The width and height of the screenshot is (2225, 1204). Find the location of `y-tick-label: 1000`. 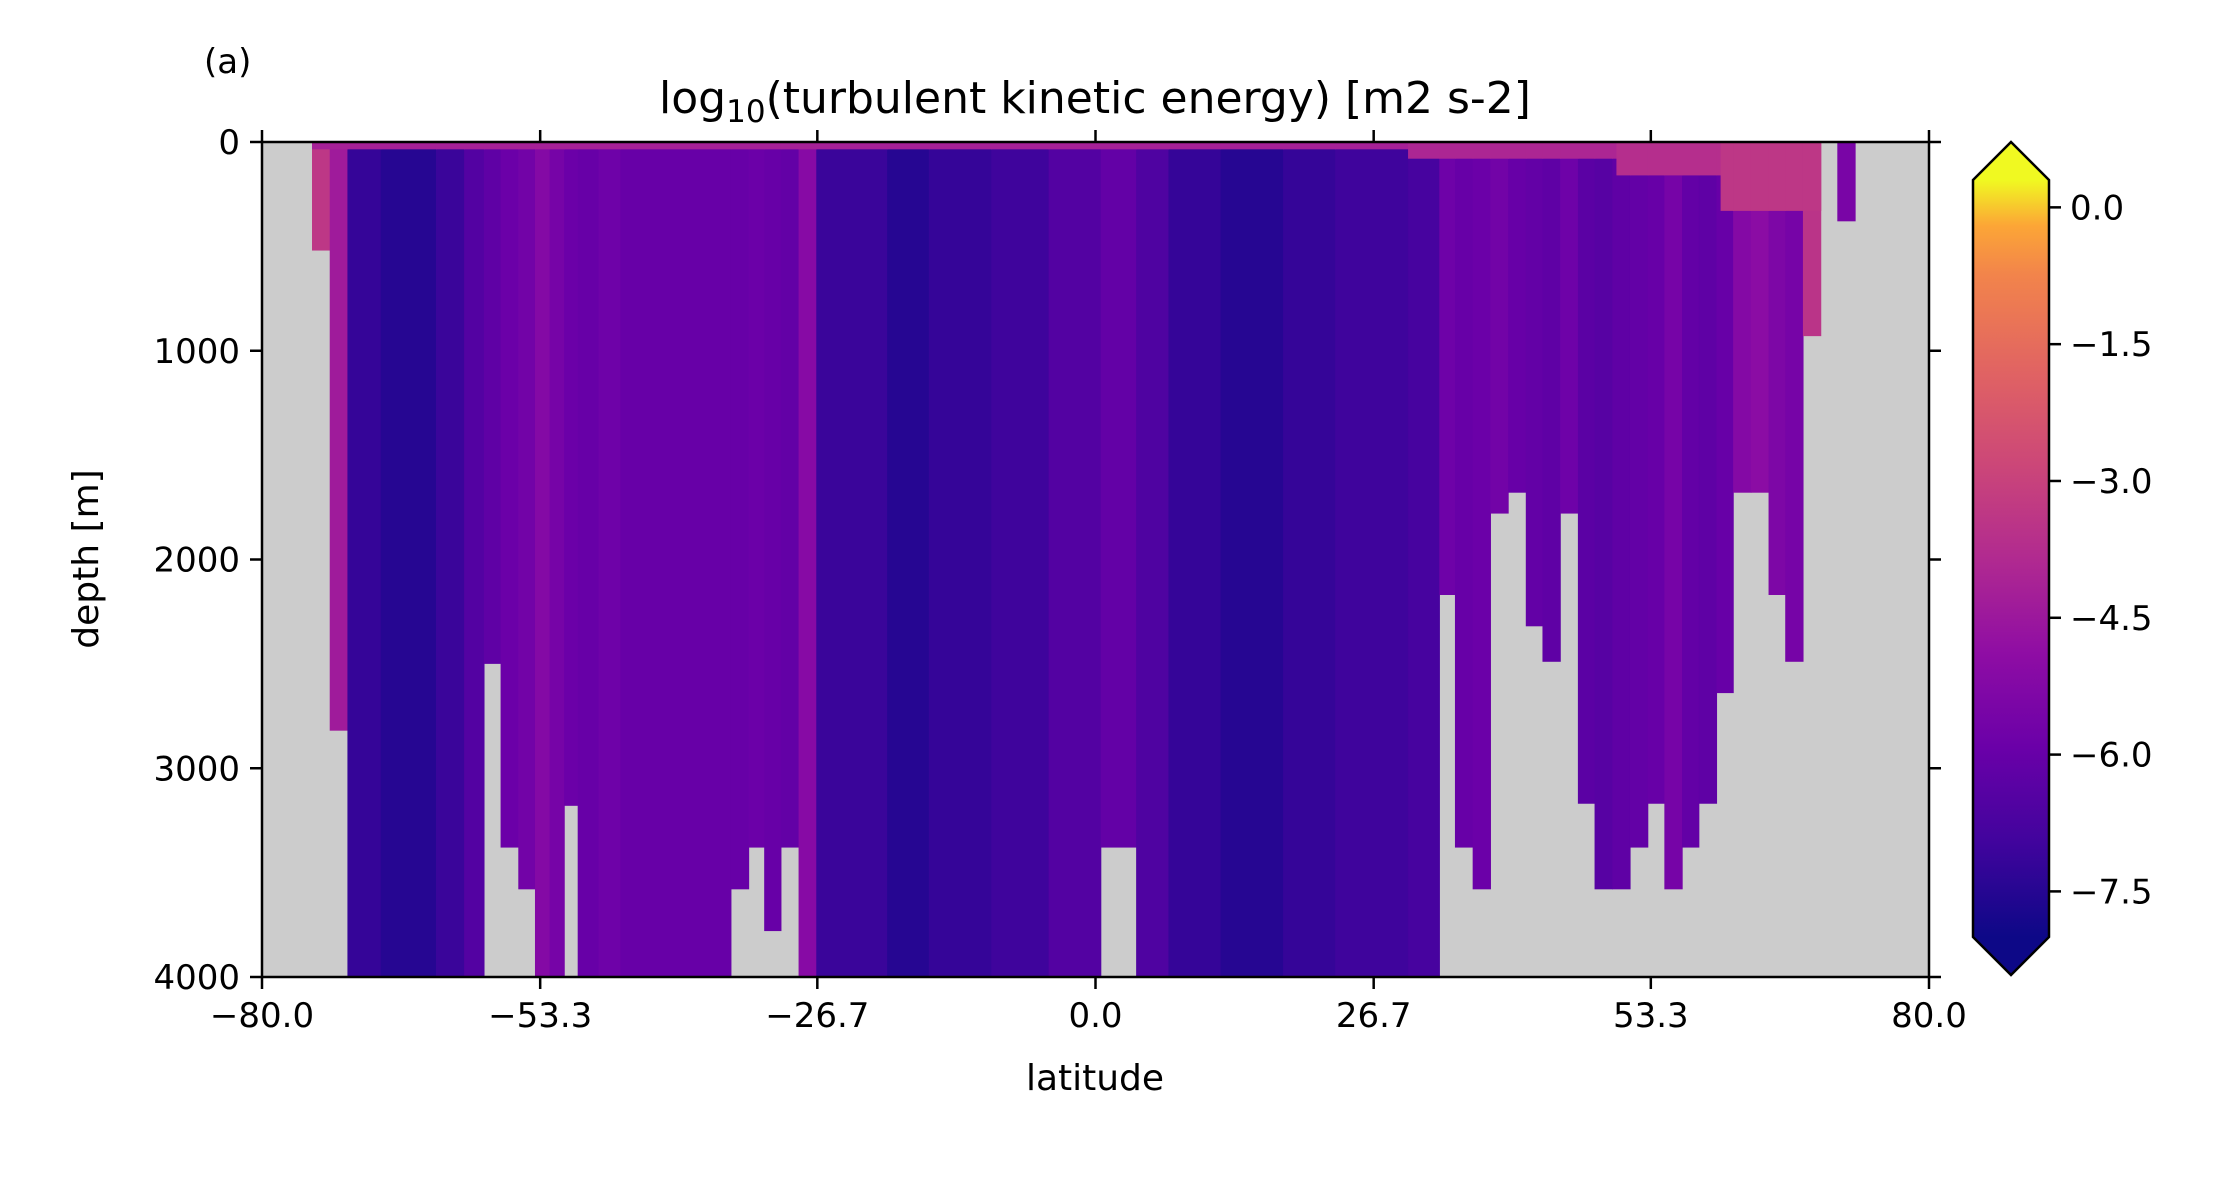

y-tick-label: 1000 is located at coordinates (196, 352).